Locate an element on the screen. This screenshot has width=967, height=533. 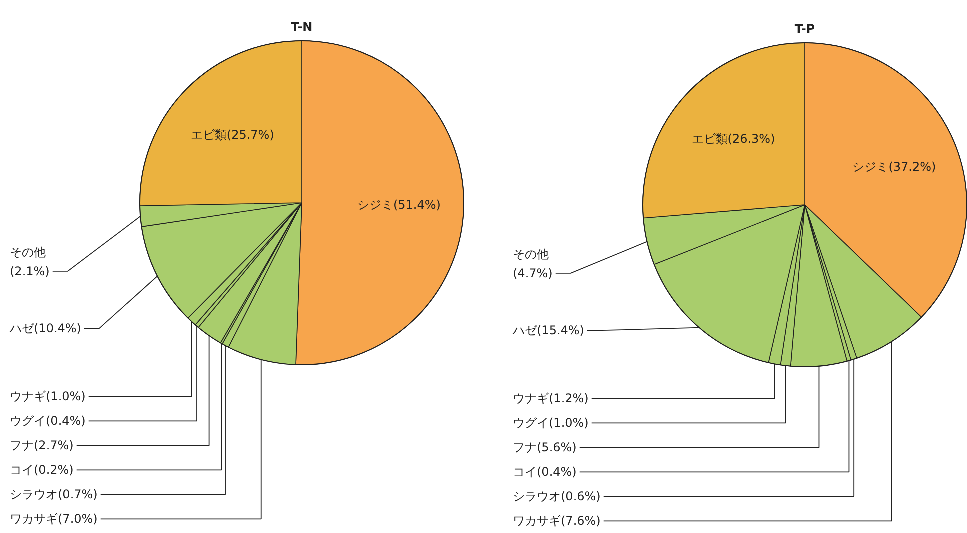
data-label: (5.6%) is located at coordinates (557, 447).